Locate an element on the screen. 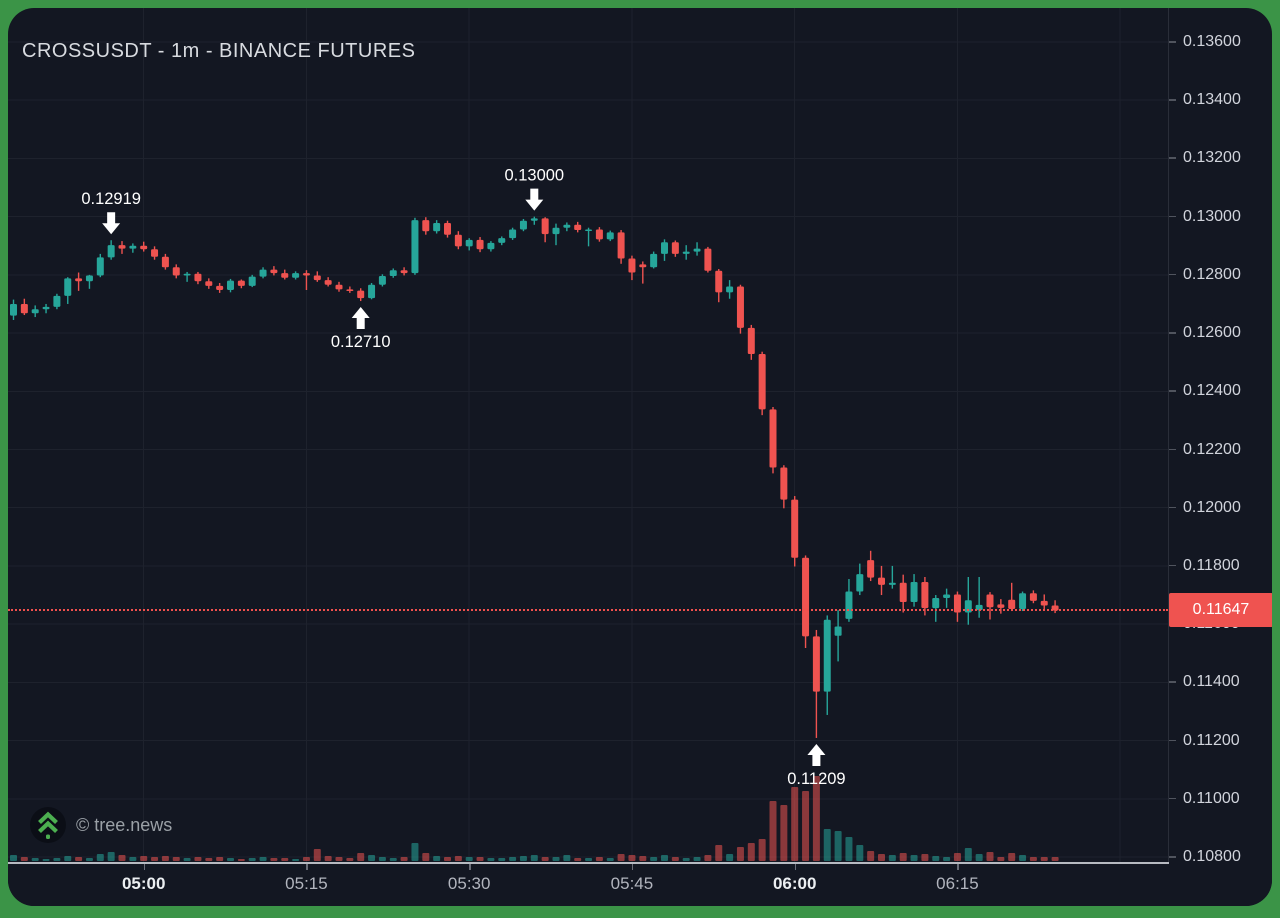  price-axis-tick: 0.11400 is located at coordinates (1220, 682).